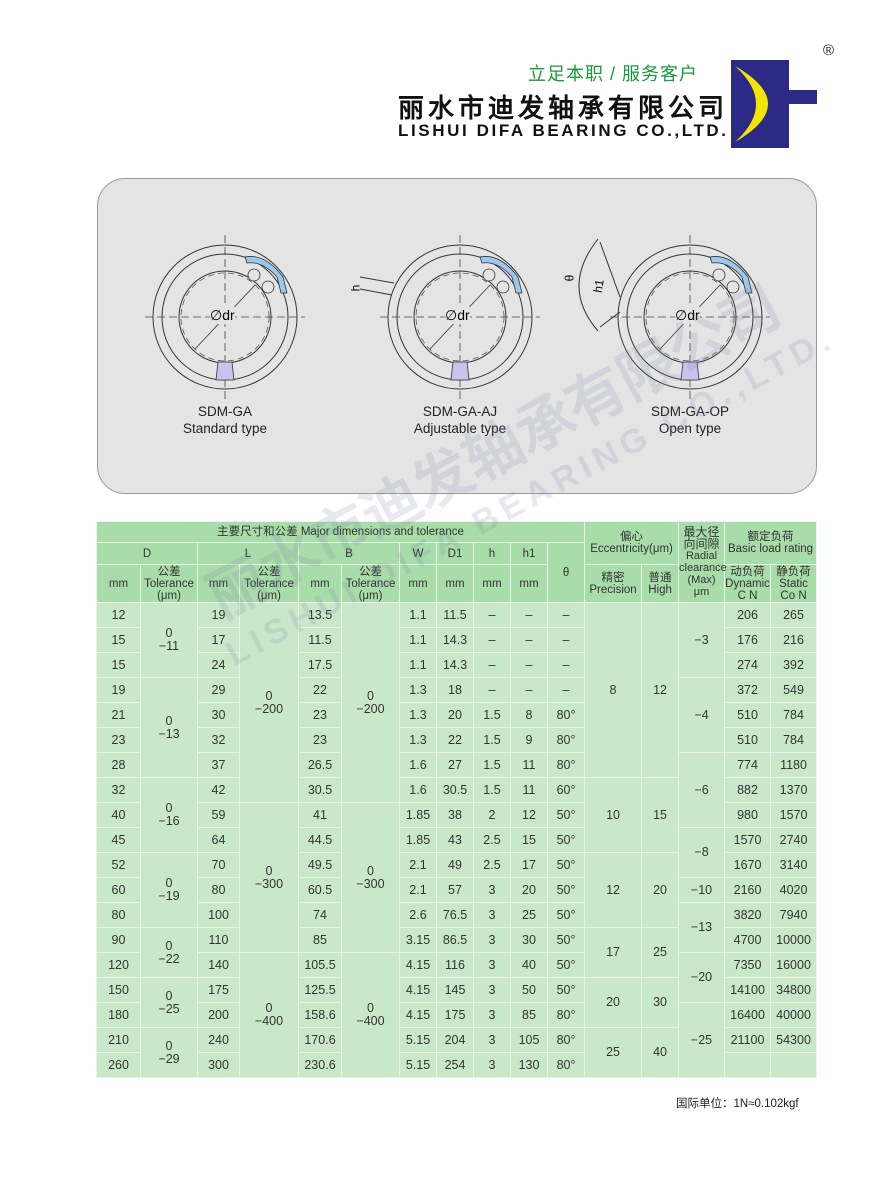 The image size is (884, 1200). What do you see at coordinates (660, 1002) in the screenshot?
I see `high-cell: 30` at bounding box center [660, 1002].